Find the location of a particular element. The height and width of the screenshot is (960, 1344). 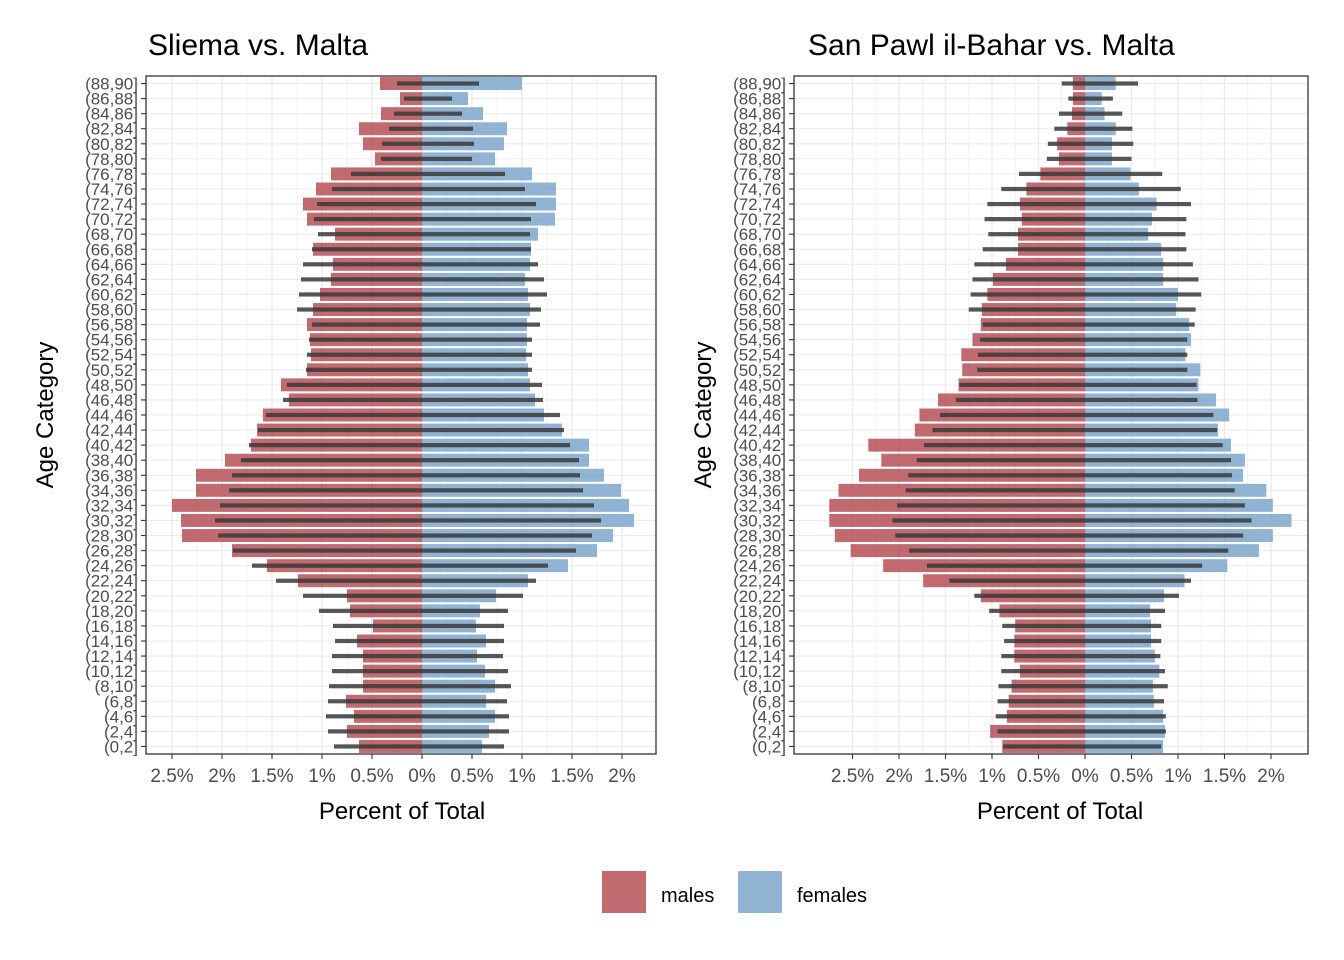

y-tick-label: (46,48] is located at coordinates (111, 400).